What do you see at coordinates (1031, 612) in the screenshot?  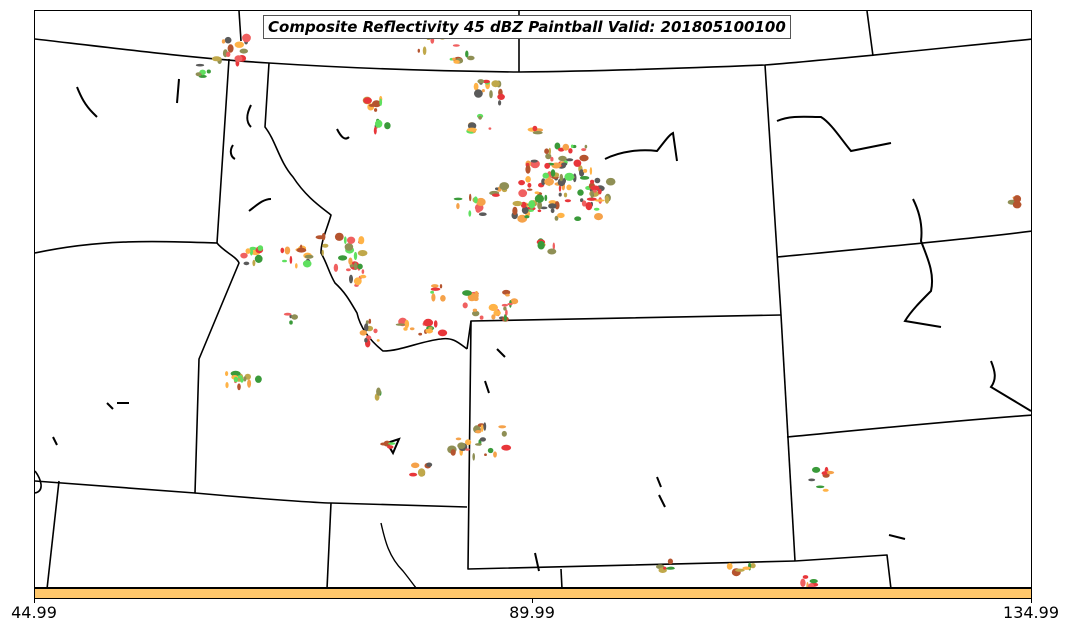 I see `colorbar-tick-max: 134.99` at bounding box center [1031, 612].